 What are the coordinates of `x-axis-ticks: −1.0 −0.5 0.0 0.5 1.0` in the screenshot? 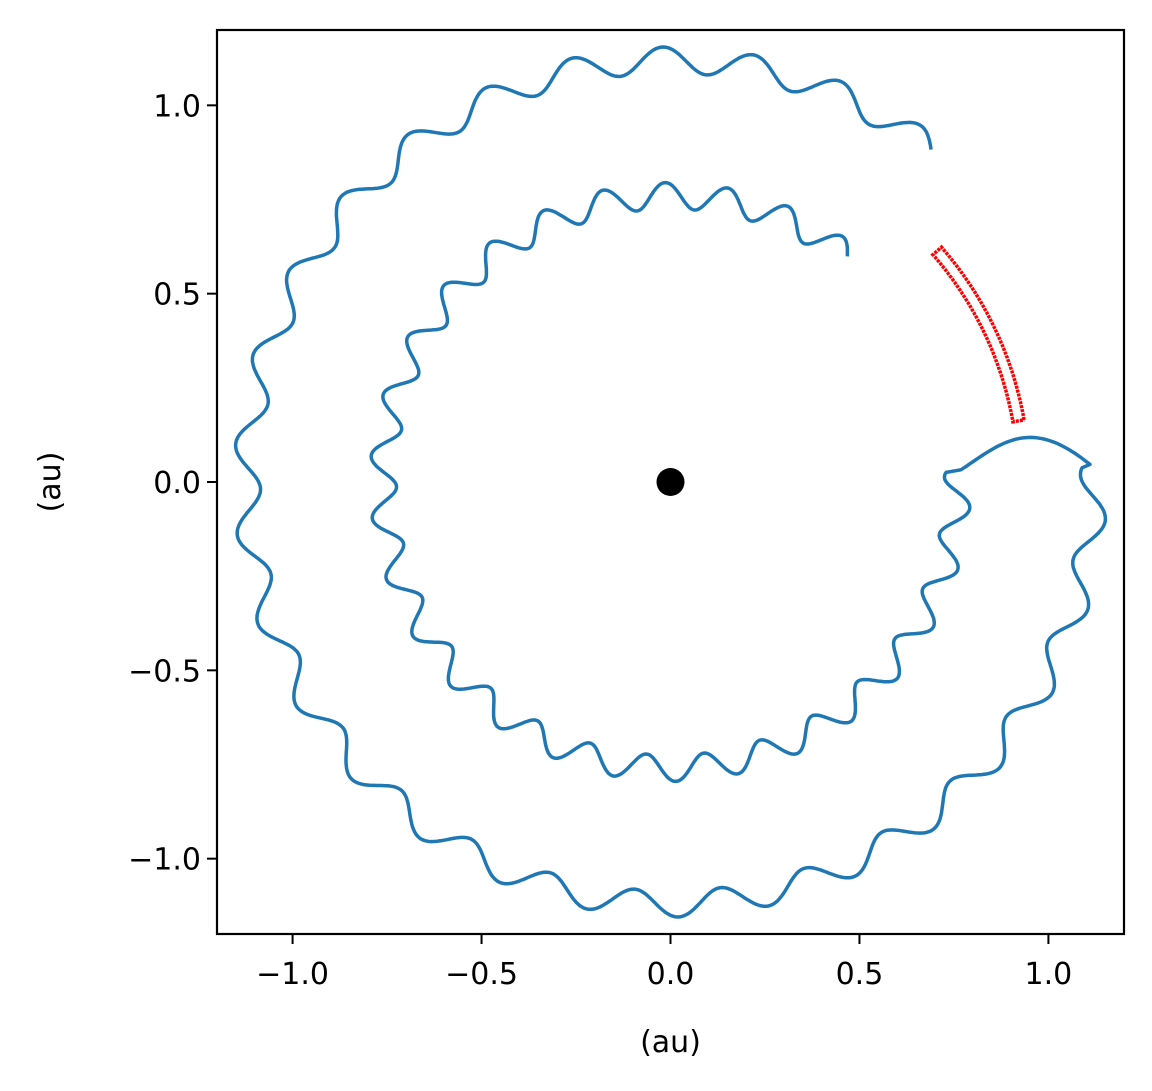 It's located at (664, 963).